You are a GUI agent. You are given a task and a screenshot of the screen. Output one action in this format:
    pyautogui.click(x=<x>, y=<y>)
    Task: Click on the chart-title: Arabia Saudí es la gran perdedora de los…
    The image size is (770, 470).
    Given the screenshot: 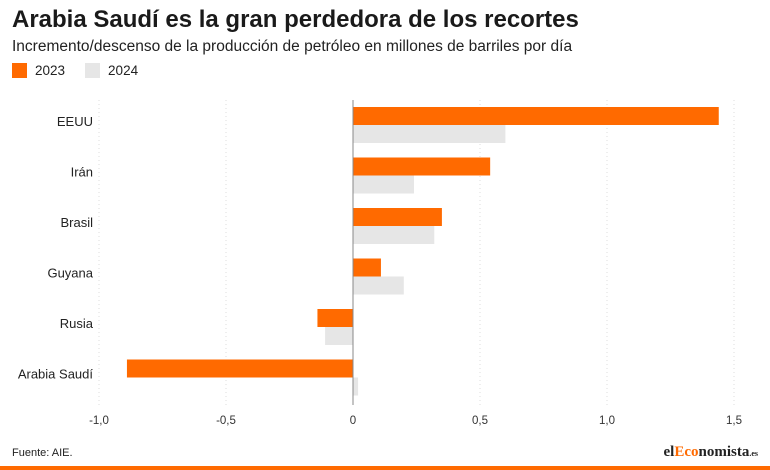 What is the action you would take?
    pyautogui.click(x=295, y=19)
    